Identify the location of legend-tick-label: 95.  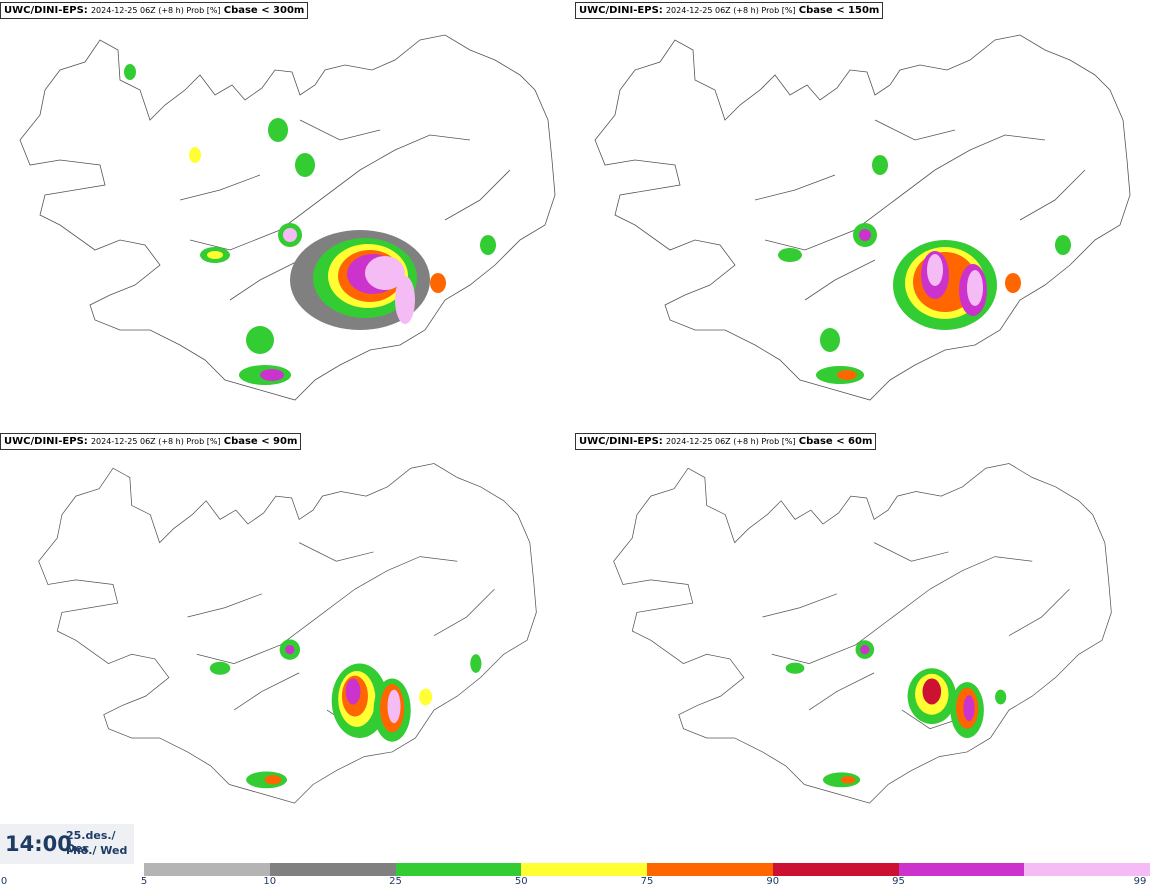
(898, 881).